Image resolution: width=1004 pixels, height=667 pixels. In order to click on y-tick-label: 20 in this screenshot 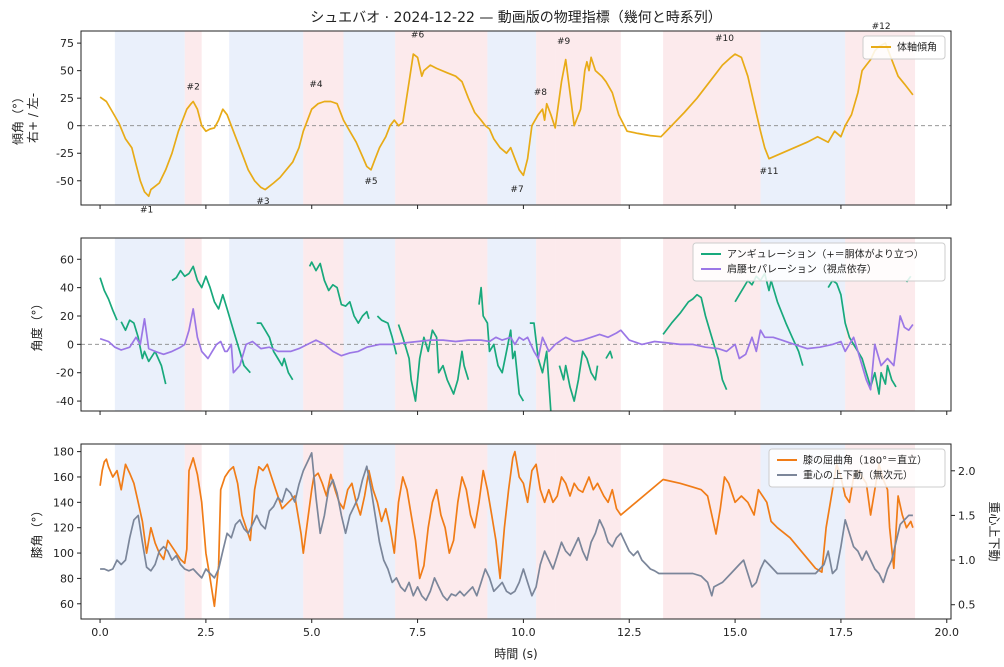, I will do `click(67, 316)`.